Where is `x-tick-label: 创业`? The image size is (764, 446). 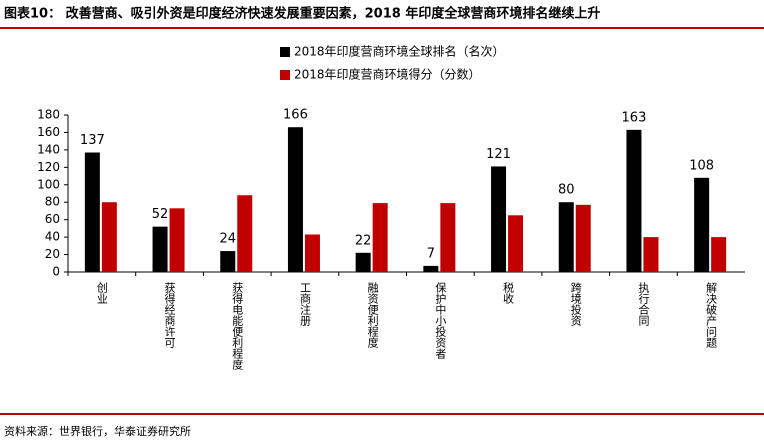
x-tick-label: 创业 is located at coordinates (101, 293).